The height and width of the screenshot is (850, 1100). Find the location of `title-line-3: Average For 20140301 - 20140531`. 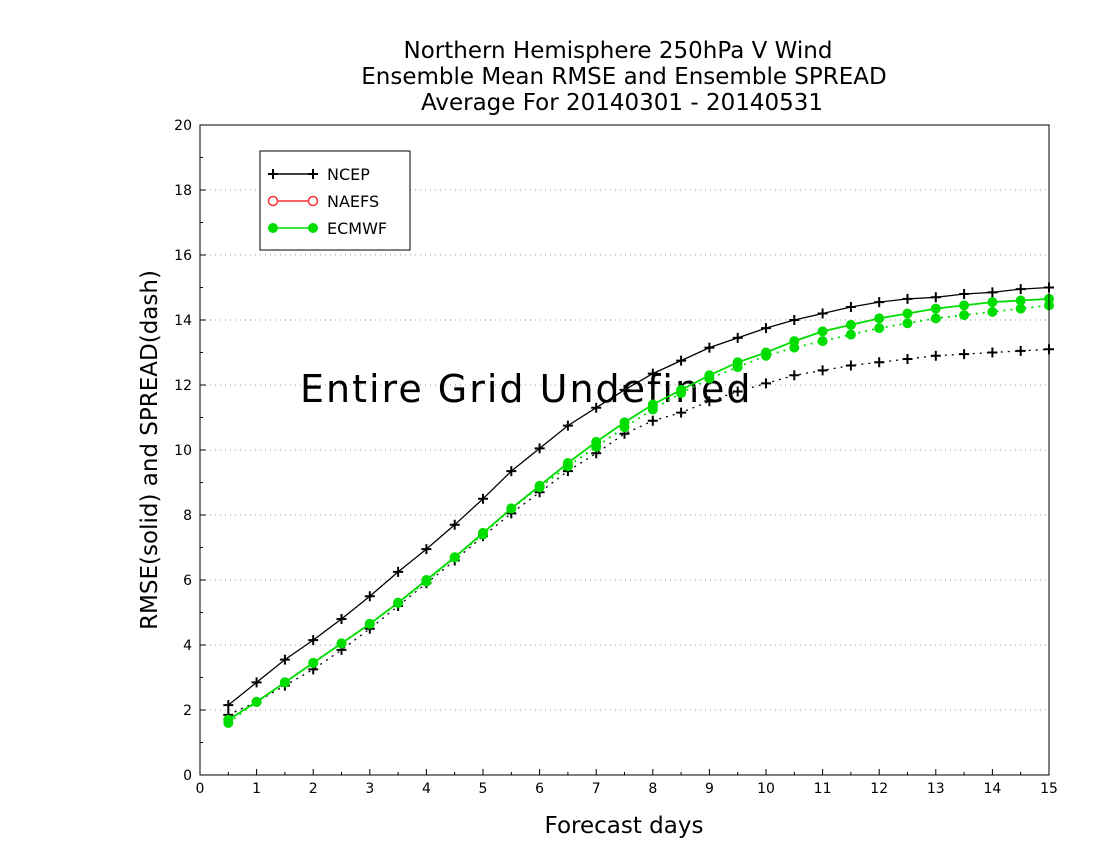

title-line-3: Average For 20140301 - 20140531 is located at coordinates (622, 103).